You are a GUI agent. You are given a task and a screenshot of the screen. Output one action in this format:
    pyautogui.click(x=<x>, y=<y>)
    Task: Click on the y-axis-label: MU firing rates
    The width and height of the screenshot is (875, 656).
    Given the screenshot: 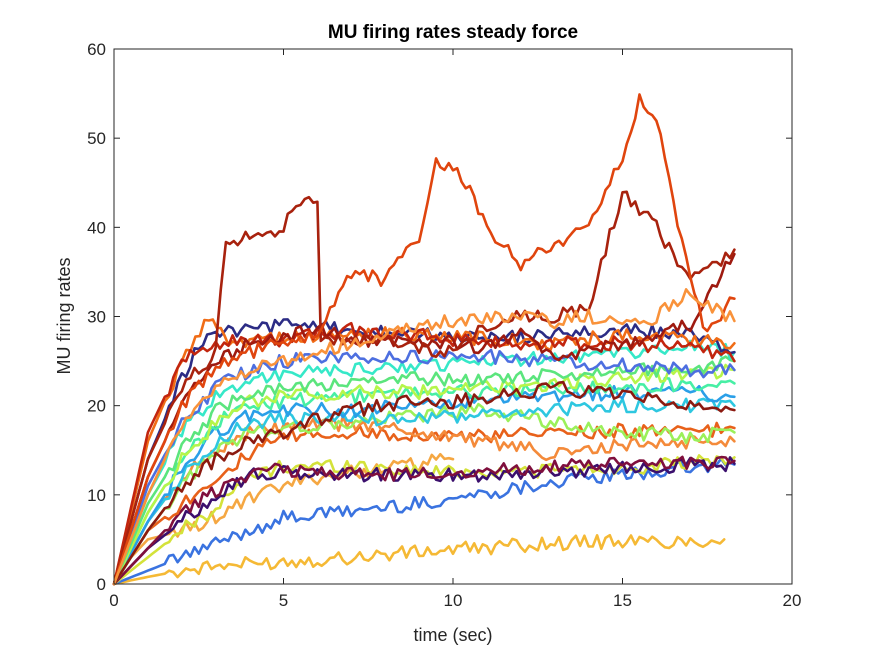 What is the action you would take?
    pyautogui.click(x=64, y=315)
    